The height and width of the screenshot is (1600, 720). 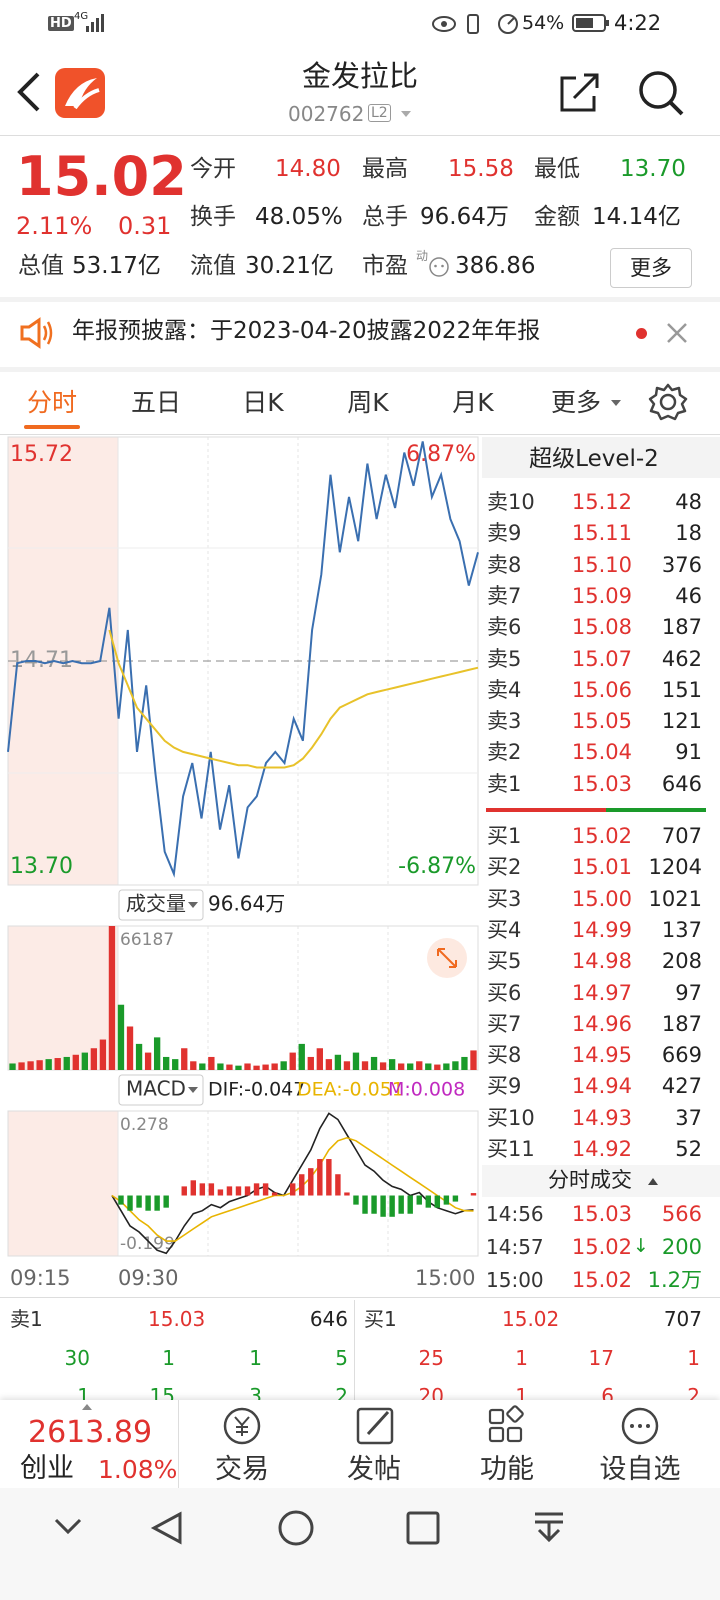 I want to click on book-volume: 427, so click(x=681, y=1086).